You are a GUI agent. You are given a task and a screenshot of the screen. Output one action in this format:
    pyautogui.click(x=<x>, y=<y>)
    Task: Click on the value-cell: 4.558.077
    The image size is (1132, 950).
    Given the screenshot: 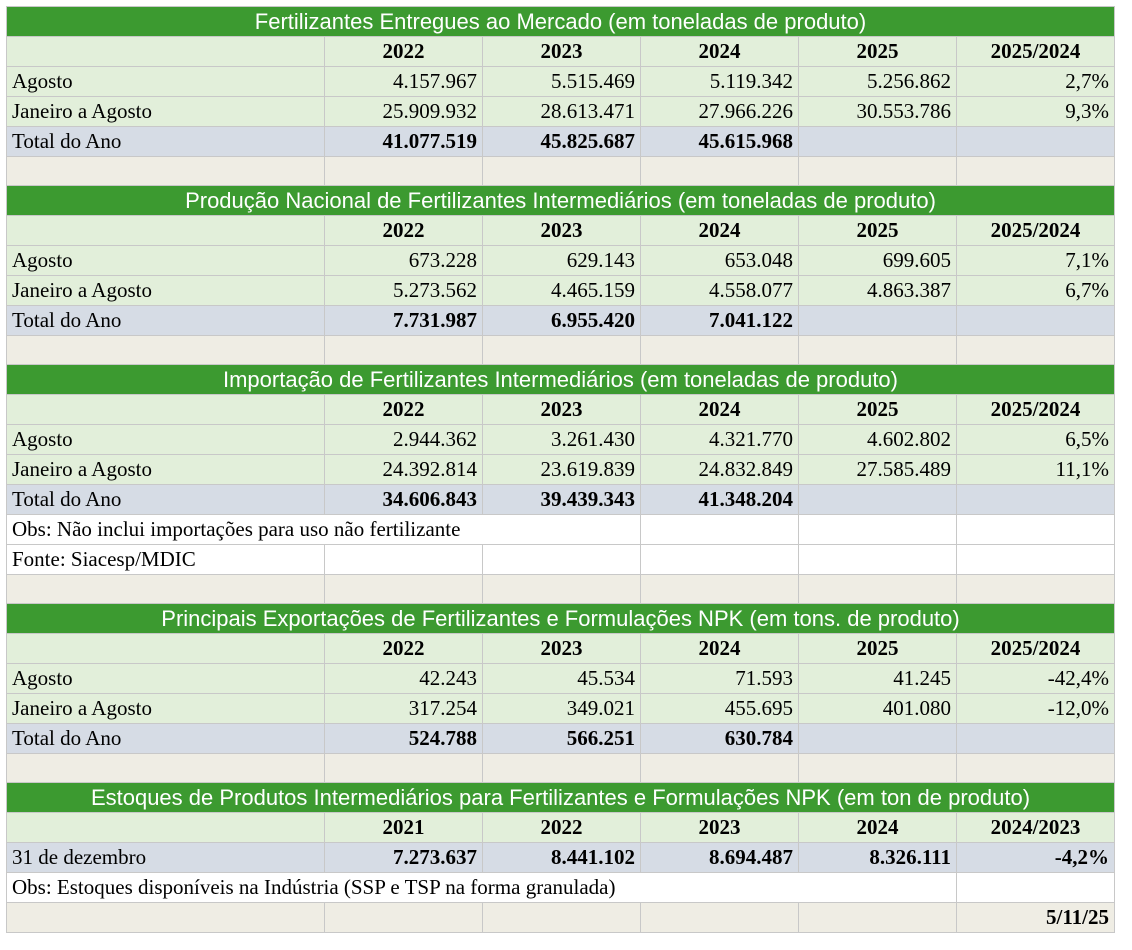 What is the action you would take?
    pyautogui.click(x=719, y=290)
    